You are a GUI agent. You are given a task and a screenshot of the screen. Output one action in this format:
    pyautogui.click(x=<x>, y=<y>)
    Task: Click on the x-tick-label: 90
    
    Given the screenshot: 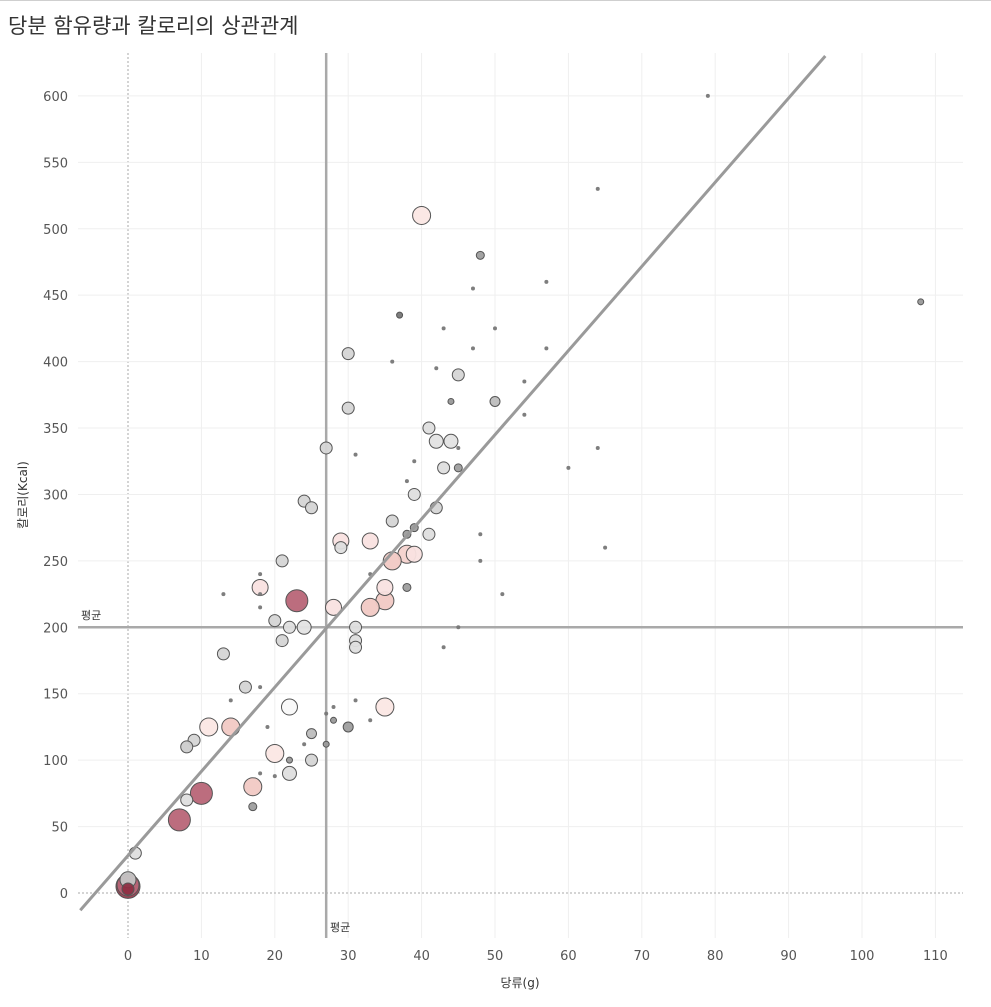 What is the action you would take?
    pyautogui.click(x=788, y=956)
    